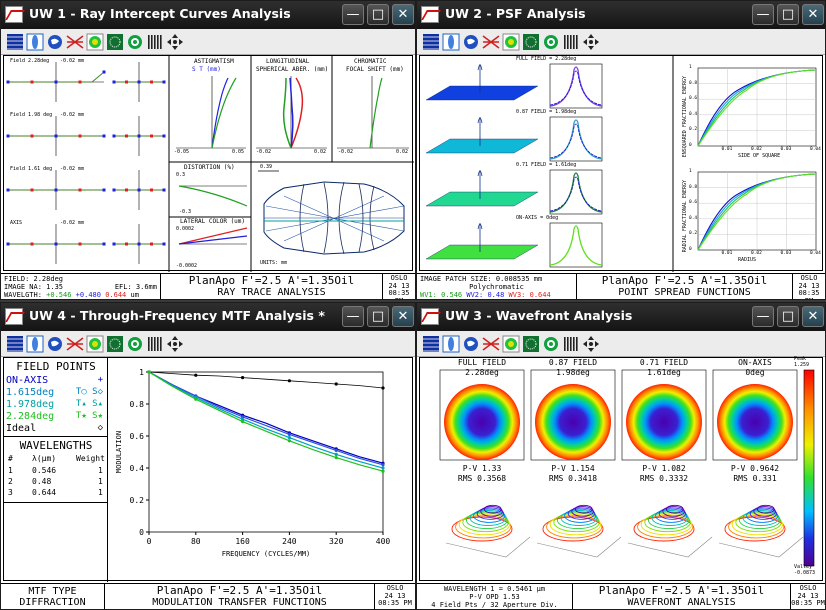 The height and width of the screenshot is (610, 826). I want to click on wavefront-rms: RMS 0.3568, so click(482, 478).